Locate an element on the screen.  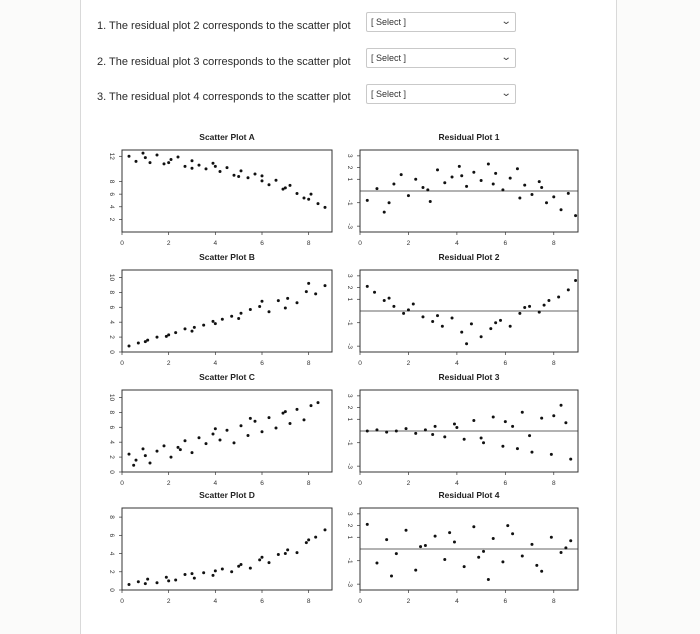
y-tick-label: -3 is located at coordinates (349, 466).